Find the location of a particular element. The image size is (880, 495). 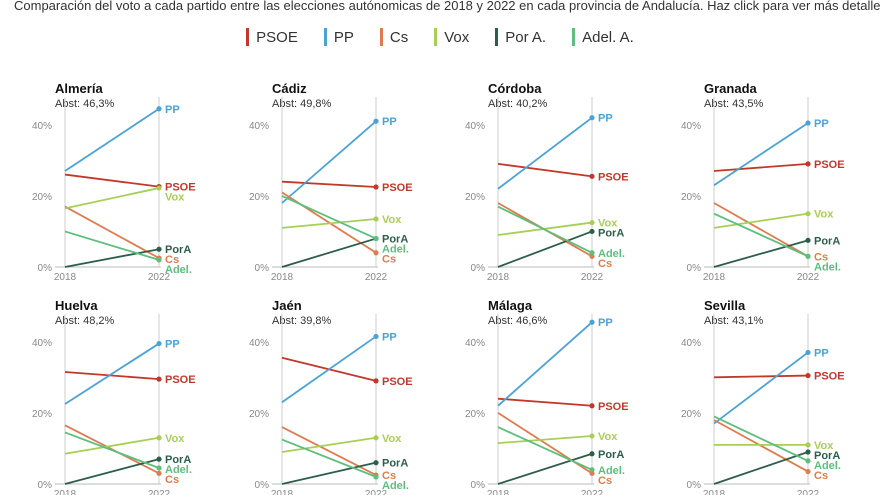

legend-swatch-pp is located at coordinates (325, 37).